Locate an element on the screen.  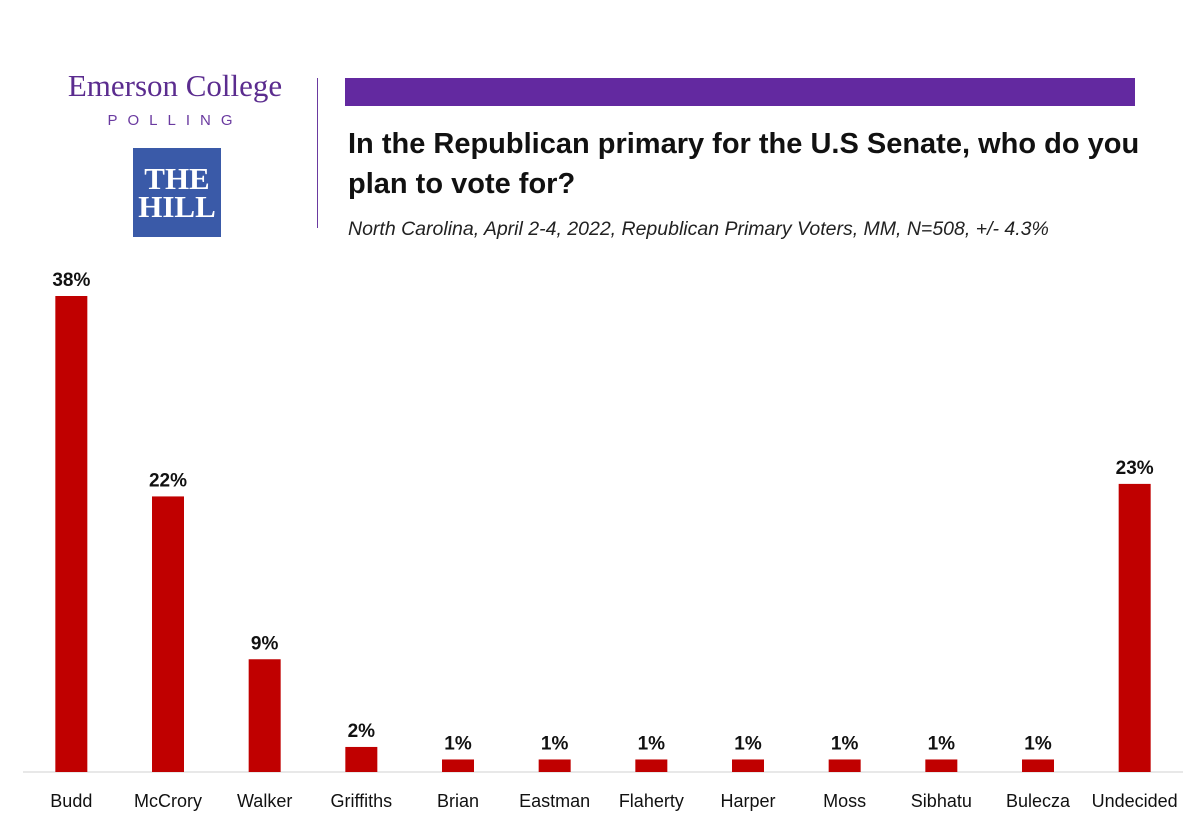
x-tick-label-walker: Walker is located at coordinates (264, 801).